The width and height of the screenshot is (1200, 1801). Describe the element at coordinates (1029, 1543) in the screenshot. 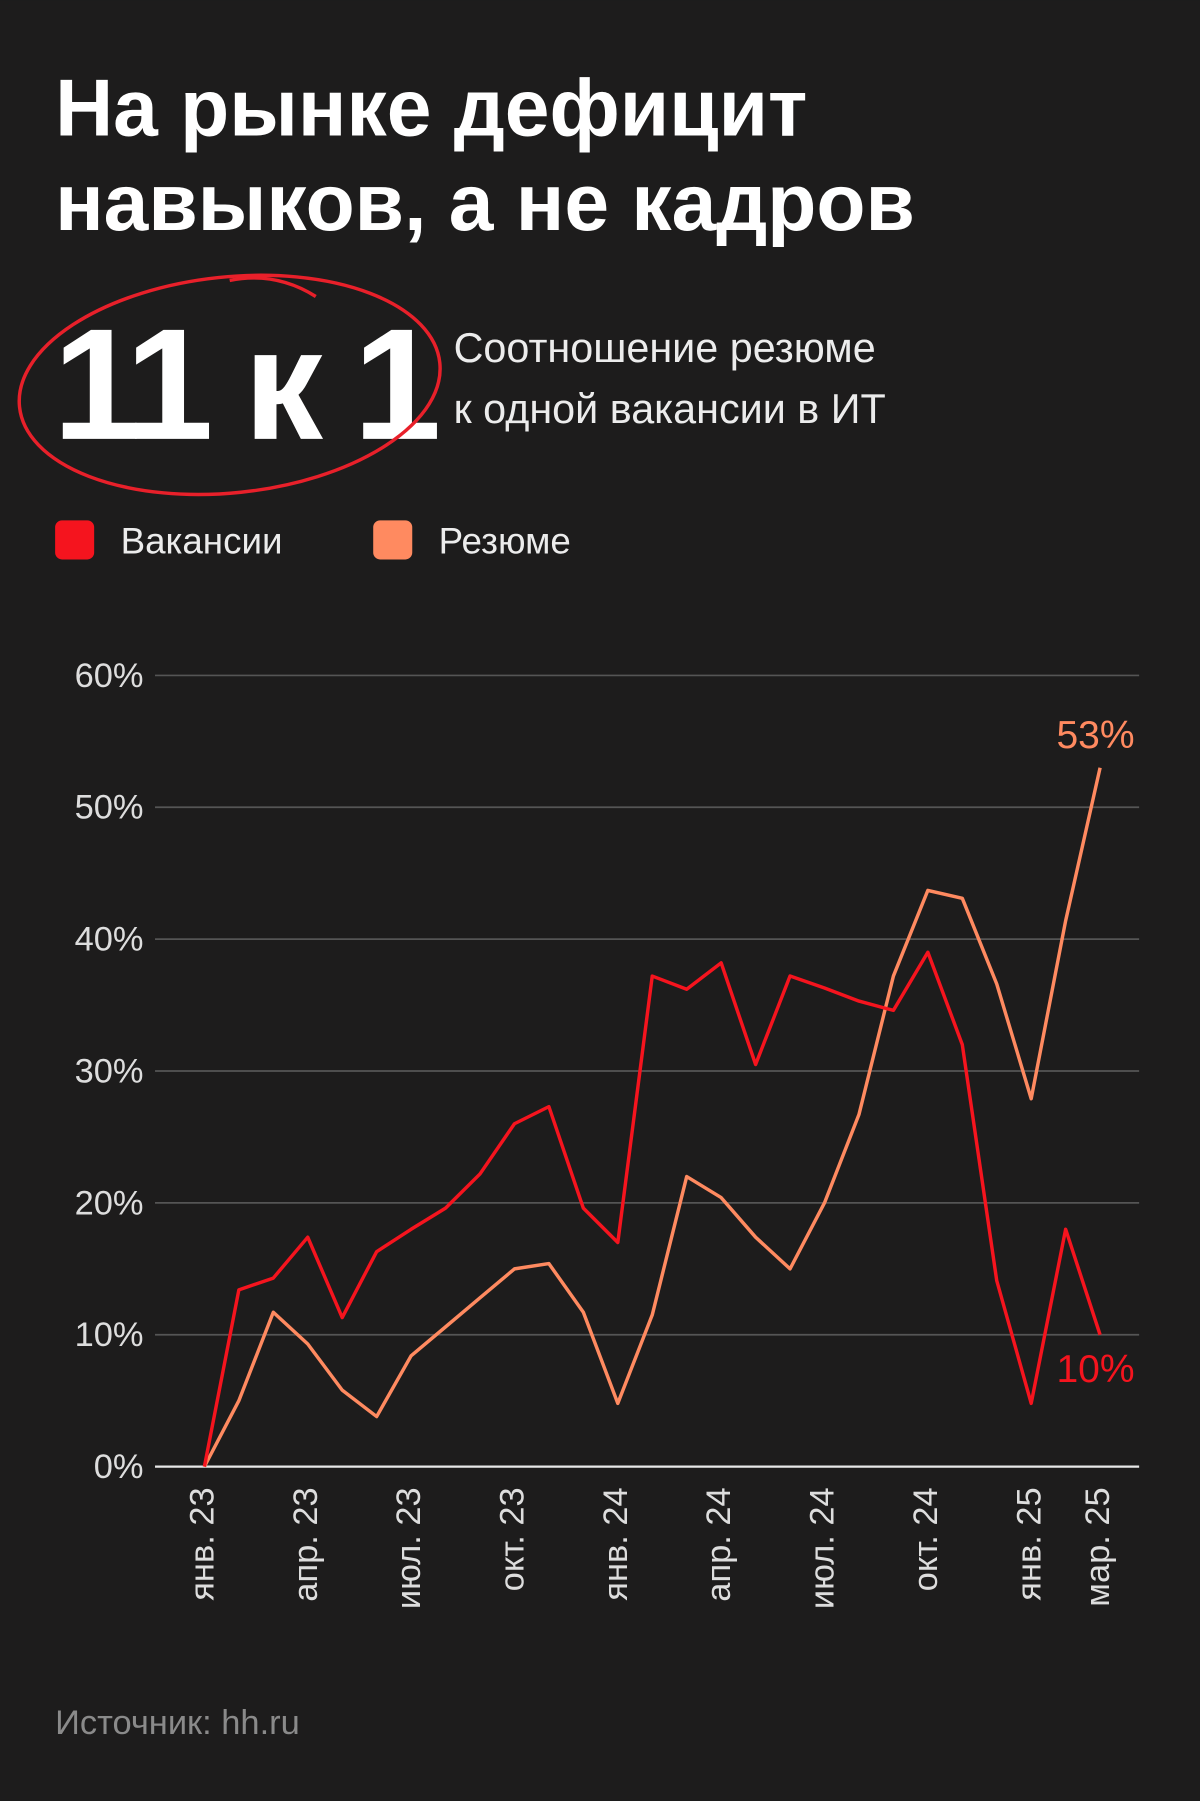

I see `x-tick-label: янв. 25` at that location.